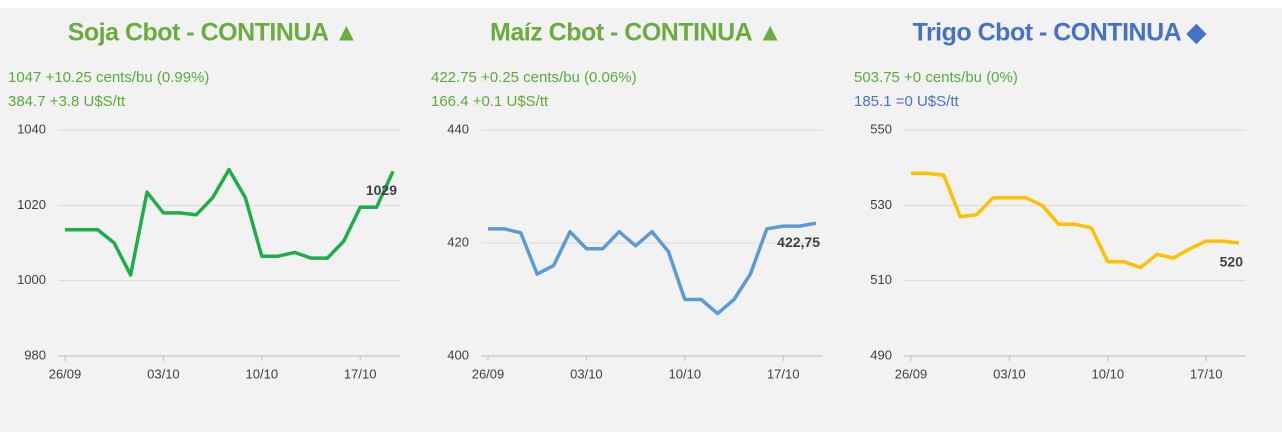 This screenshot has width=1282, height=432. I want to click on subtitle: 422.75 +0.25 cents/bu (0.06%), so click(534, 77).